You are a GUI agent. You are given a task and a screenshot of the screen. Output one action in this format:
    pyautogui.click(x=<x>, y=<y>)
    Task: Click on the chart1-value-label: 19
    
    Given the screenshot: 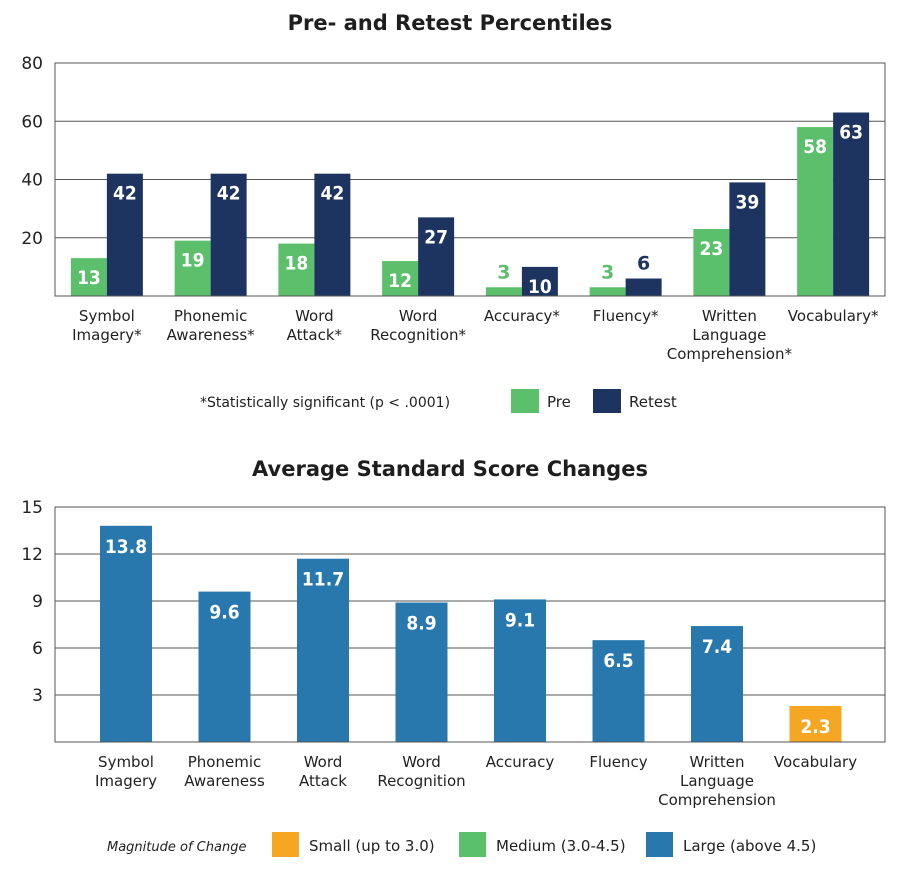 What is the action you would take?
    pyautogui.click(x=193, y=261)
    